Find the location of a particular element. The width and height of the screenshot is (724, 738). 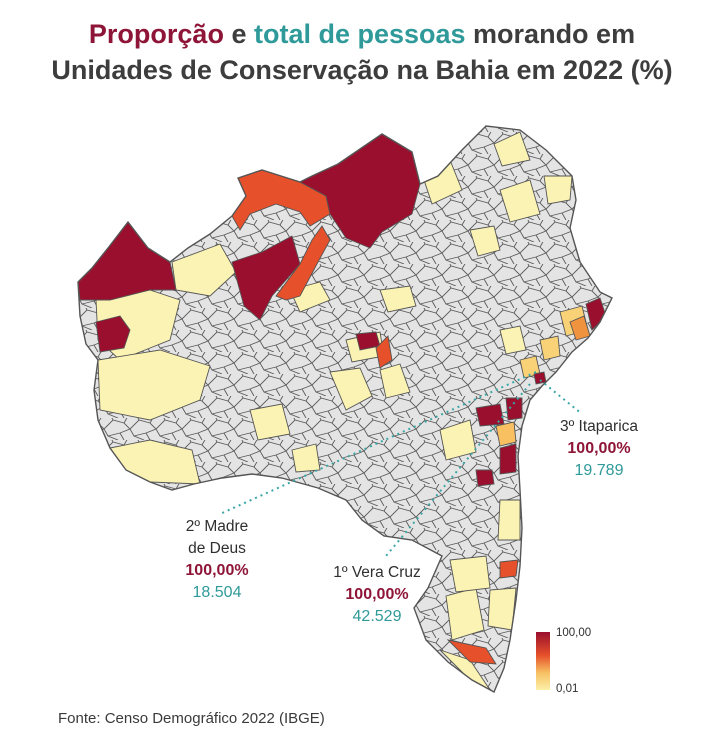

title-total: total de pessoas is located at coordinates (359, 34).